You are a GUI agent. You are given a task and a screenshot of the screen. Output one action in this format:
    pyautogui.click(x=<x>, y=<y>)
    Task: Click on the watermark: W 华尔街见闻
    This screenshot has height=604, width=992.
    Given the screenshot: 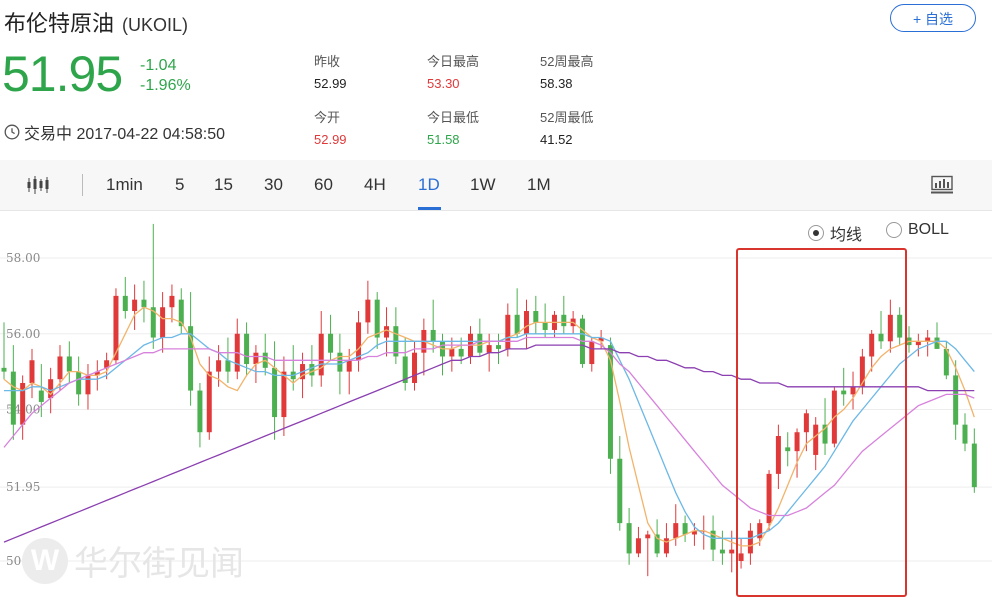 What is the action you would take?
    pyautogui.click(x=133, y=560)
    